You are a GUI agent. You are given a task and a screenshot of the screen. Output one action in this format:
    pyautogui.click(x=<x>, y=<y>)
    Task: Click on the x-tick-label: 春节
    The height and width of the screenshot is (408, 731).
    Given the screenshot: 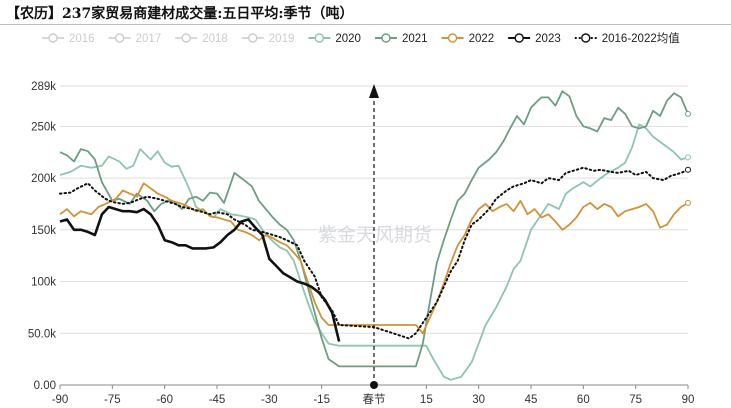 What is the action you would take?
    pyautogui.click(x=374, y=399)
    